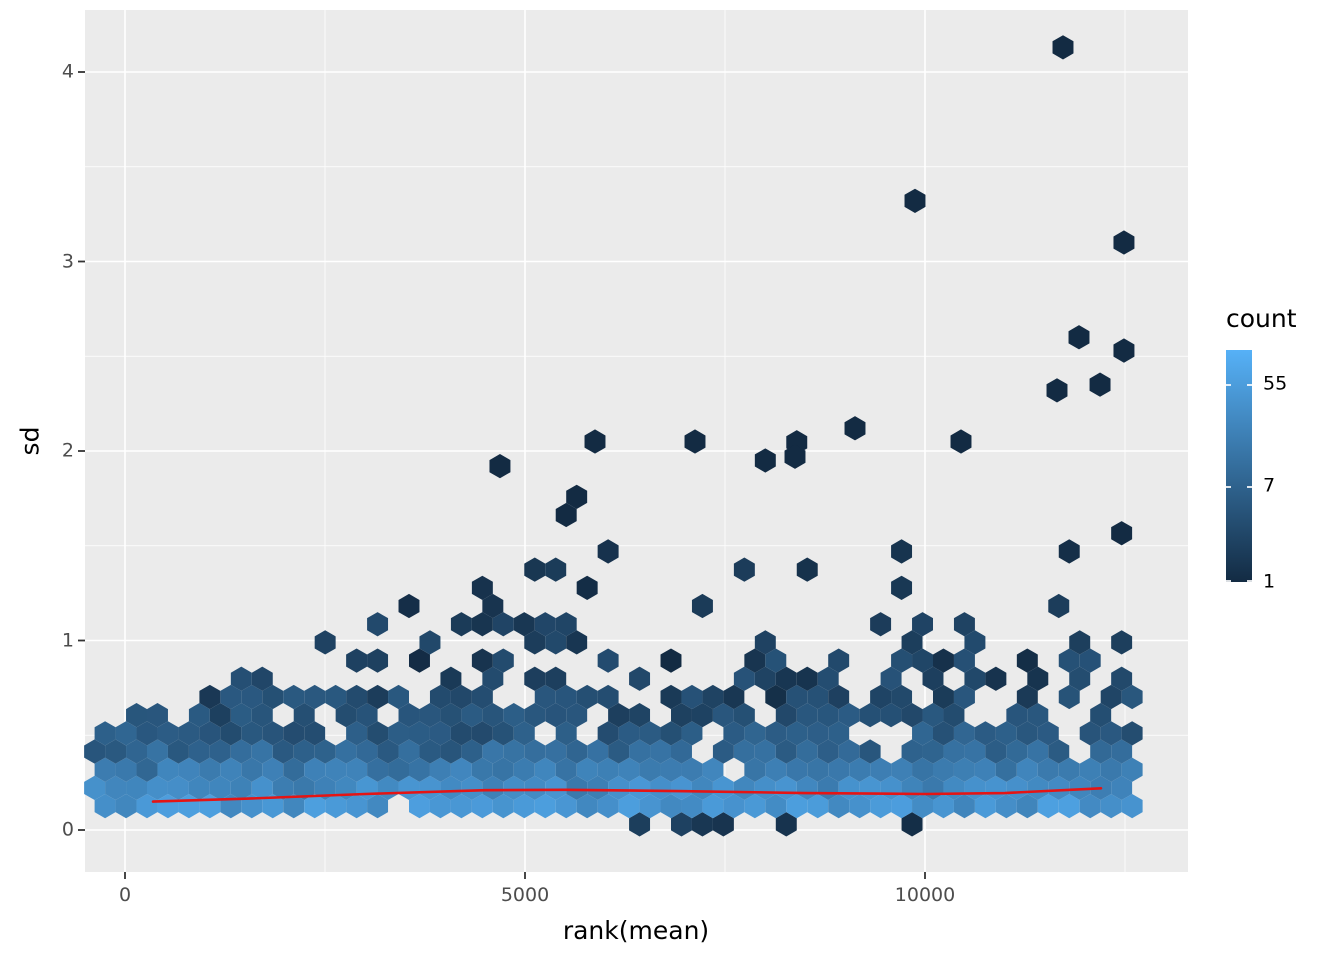 Image resolution: width=1344 pixels, height=960 pixels. I want to click on x-tick-label-10000: 10000, so click(925, 895).